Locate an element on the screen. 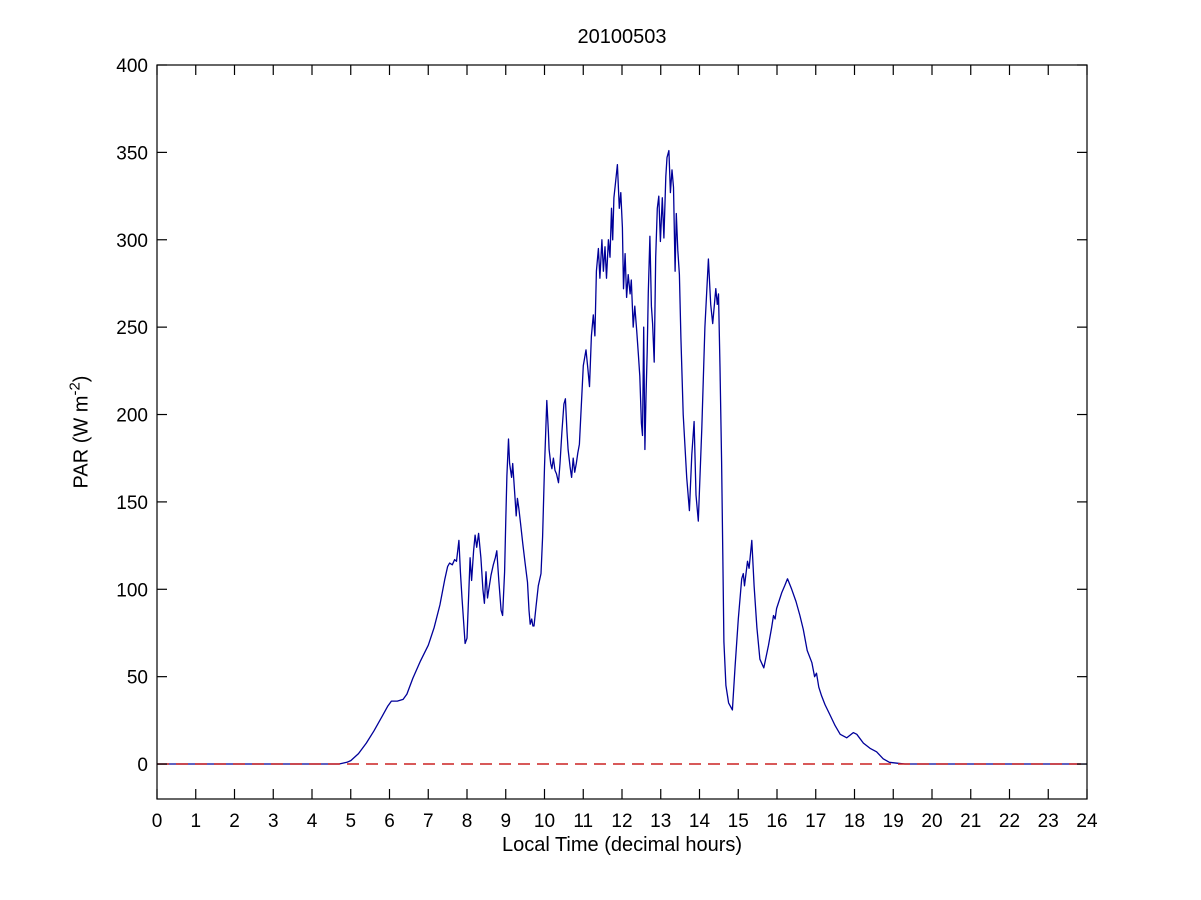 This screenshot has height=900, width=1201. x-tick-label: 10 is located at coordinates (544, 821).